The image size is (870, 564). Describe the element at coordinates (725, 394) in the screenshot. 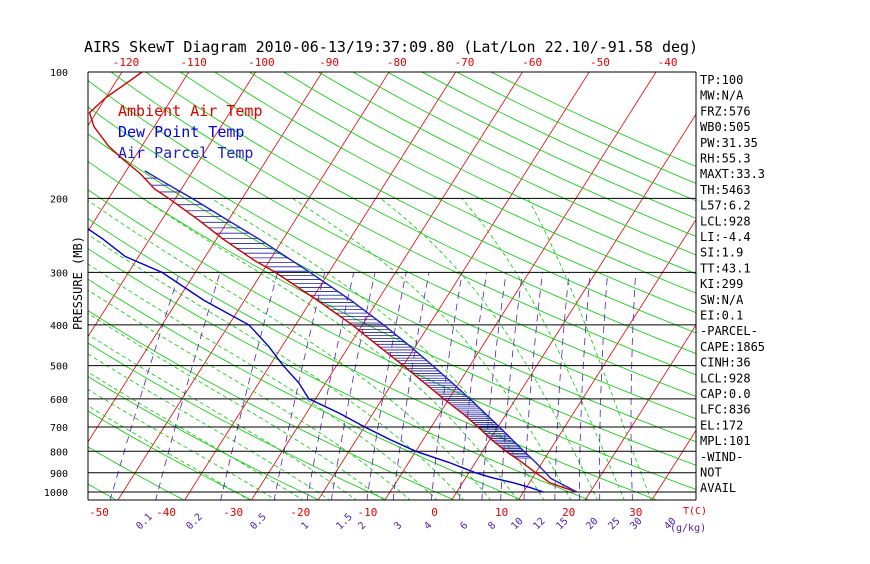

I see `stability-index-label: CAP:0.0` at that location.